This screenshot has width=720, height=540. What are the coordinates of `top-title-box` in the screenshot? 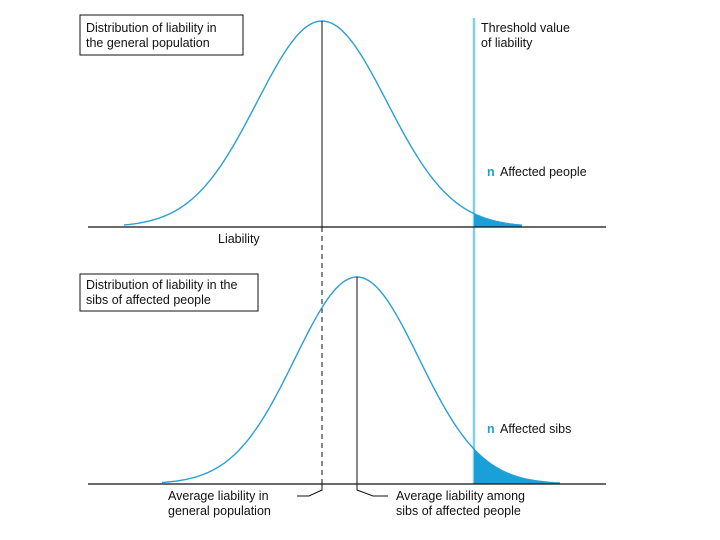 It's located at (161, 35).